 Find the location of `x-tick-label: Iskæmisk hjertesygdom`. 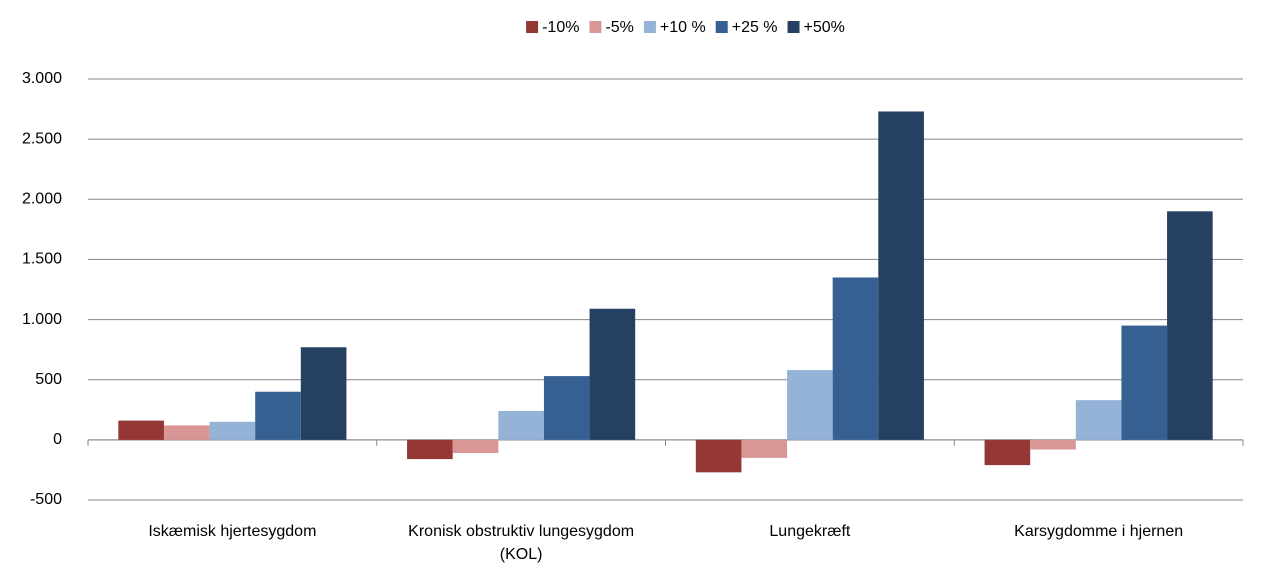

x-tick-label: Iskæmisk hjertesygdom is located at coordinates (232, 531).